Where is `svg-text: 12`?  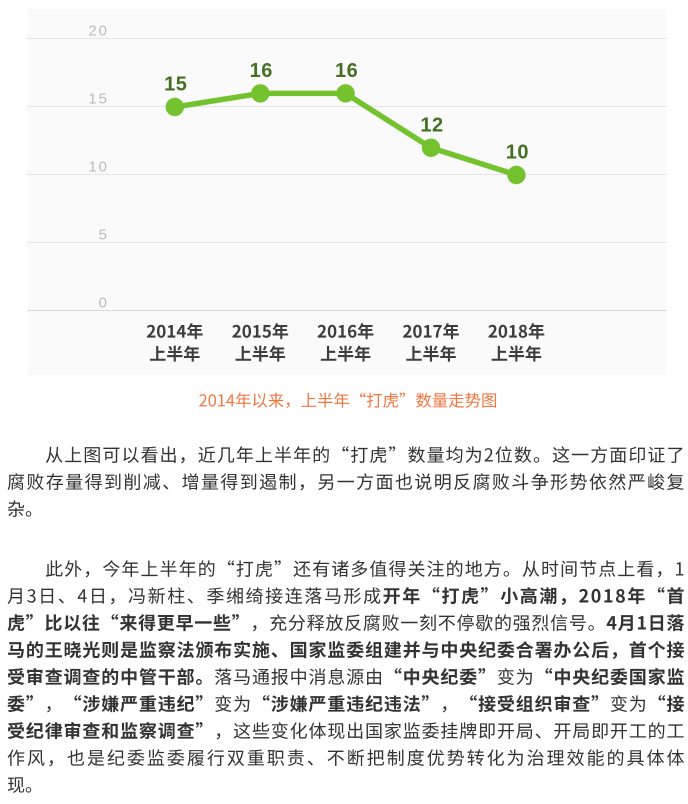
svg-text: 12 is located at coordinates (431, 125).